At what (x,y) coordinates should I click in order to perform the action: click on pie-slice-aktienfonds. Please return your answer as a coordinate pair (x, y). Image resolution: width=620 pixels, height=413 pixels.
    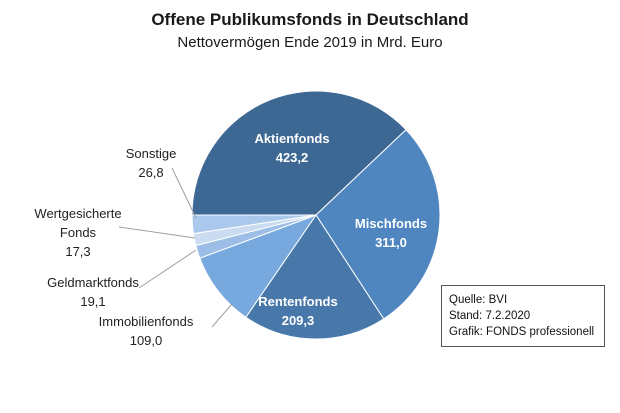
    Looking at the image, I should click on (299, 153).